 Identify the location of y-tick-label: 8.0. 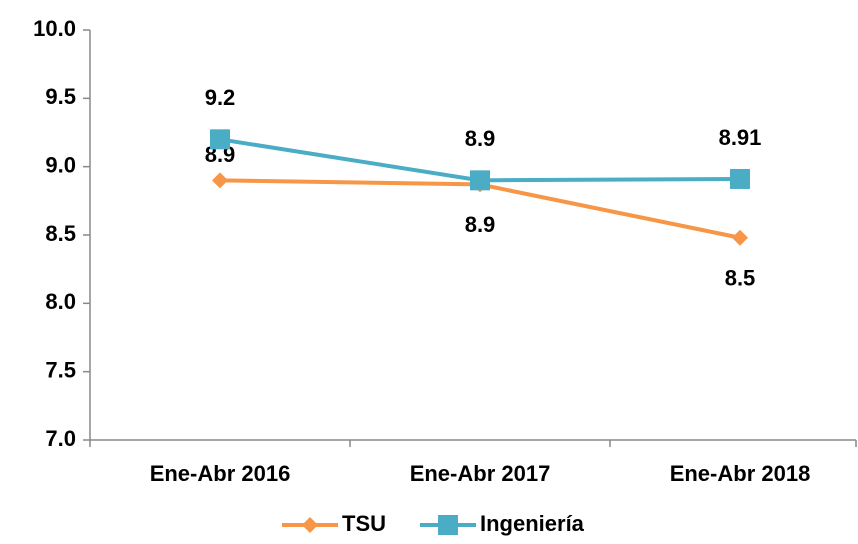
(60, 301).